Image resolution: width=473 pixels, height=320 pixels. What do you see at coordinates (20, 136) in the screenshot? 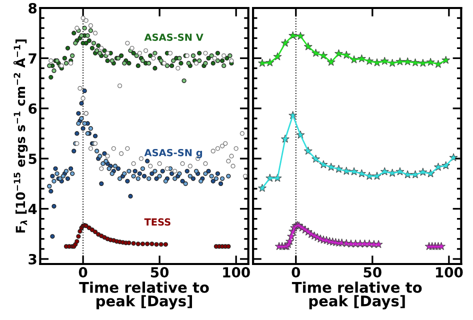
I see `text: F$_{λ}$ [10$^{−15}$ ergs s$^{−1}$ cm$^{−2}$ Å$^{−1}$]` at bounding box center [20, 136].